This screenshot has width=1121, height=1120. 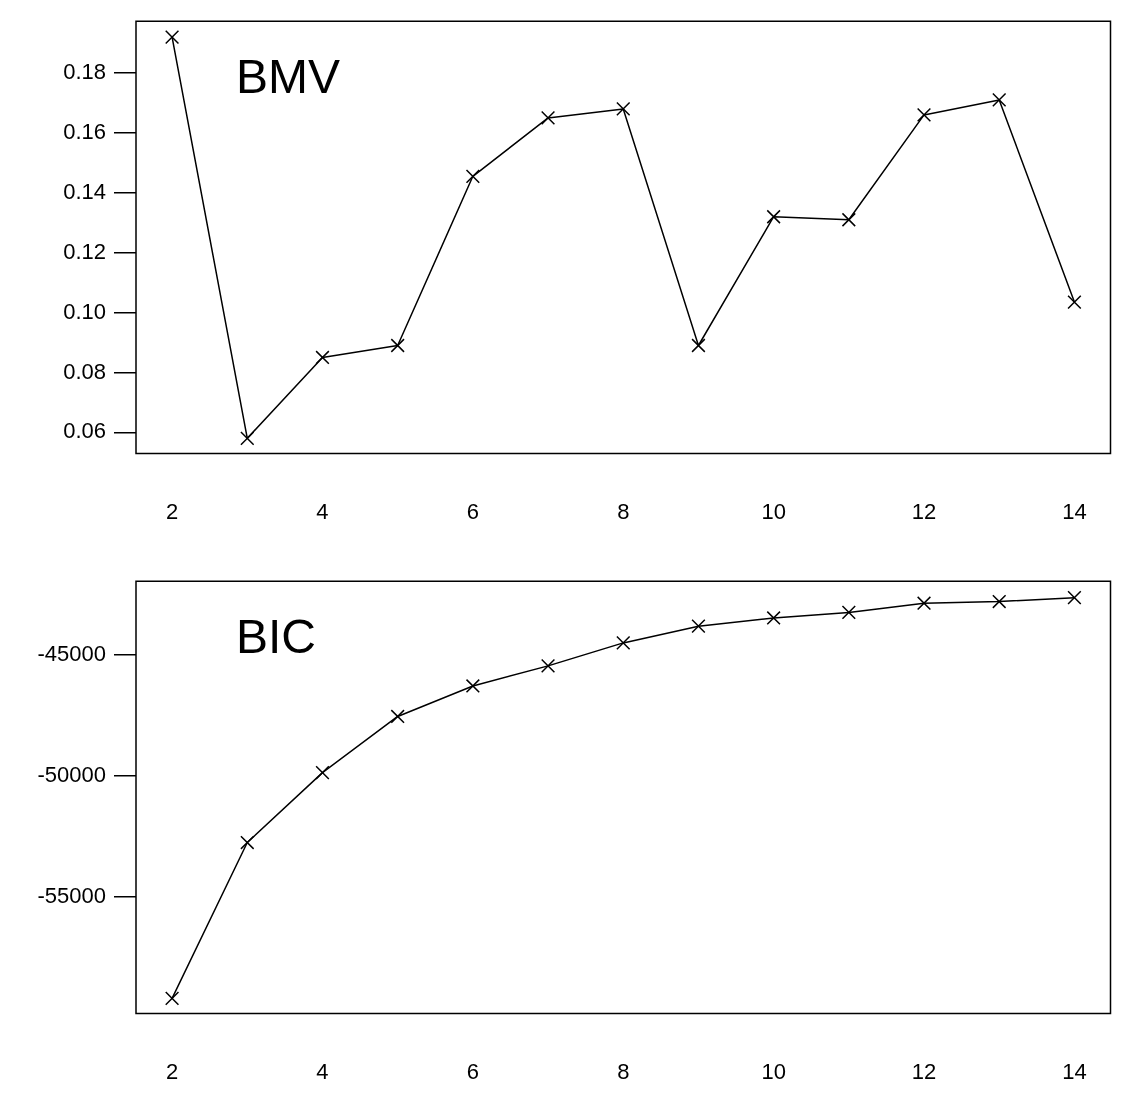 What do you see at coordinates (71, 895) in the screenshot?
I see `y-tick-label: -55000` at bounding box center [71, 895].